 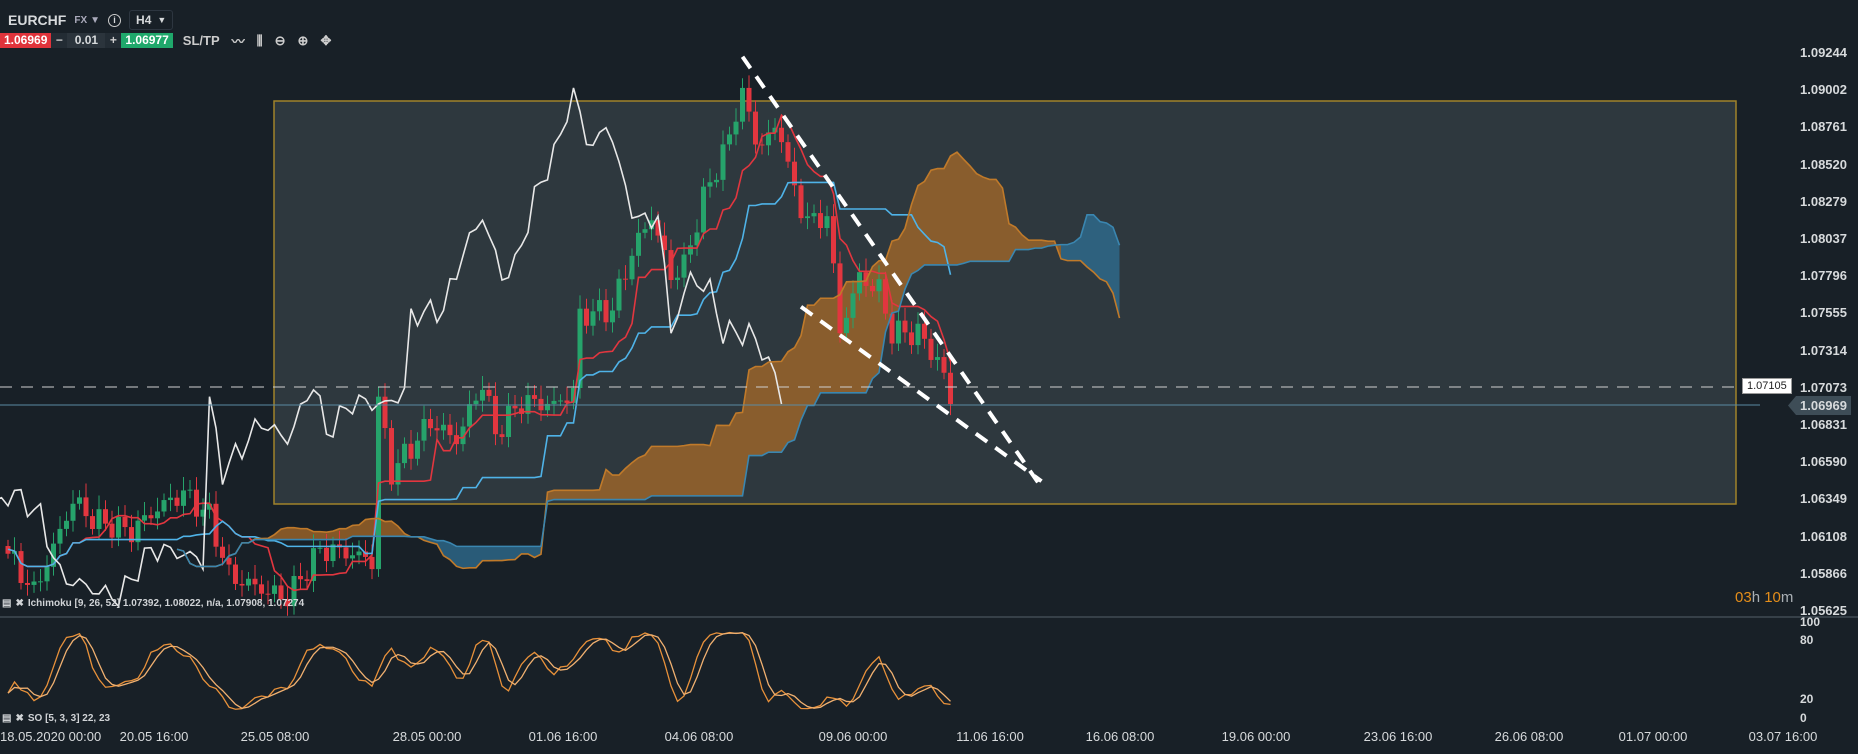 I want to click on time-axis-label: 01.06 16:00, so click(x=563, y=736).